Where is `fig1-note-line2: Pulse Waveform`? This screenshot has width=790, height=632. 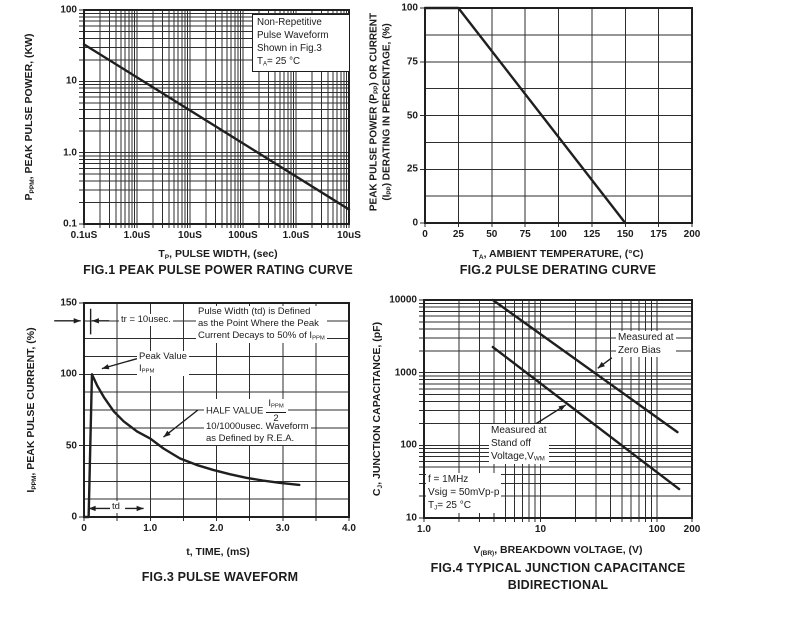 fig1-note-line2: Pulse Waveform is located at coordinates (293, 35).